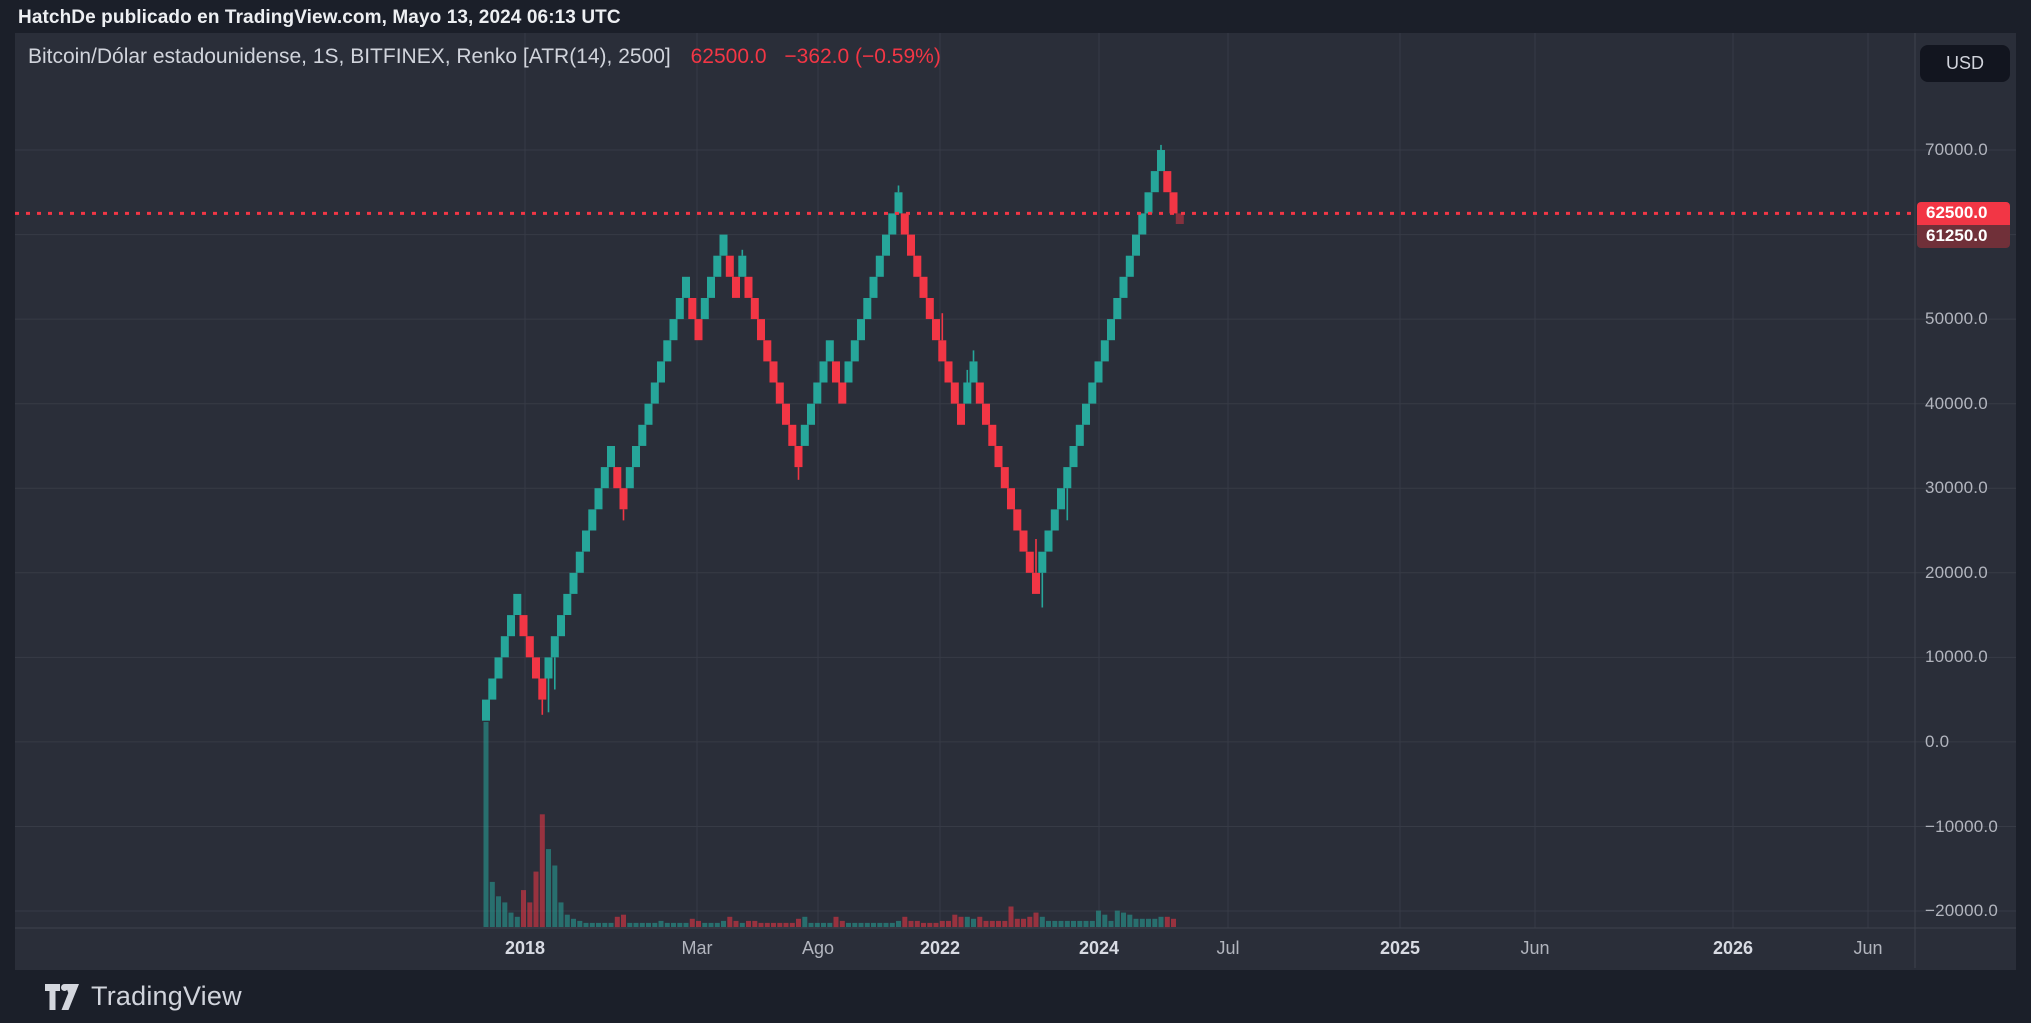 This screenshot has height=1023, width=2031. Describe the element at coordinates (1099, 948) in the screenshot. I see `time-axis-label: 2024` at that location.